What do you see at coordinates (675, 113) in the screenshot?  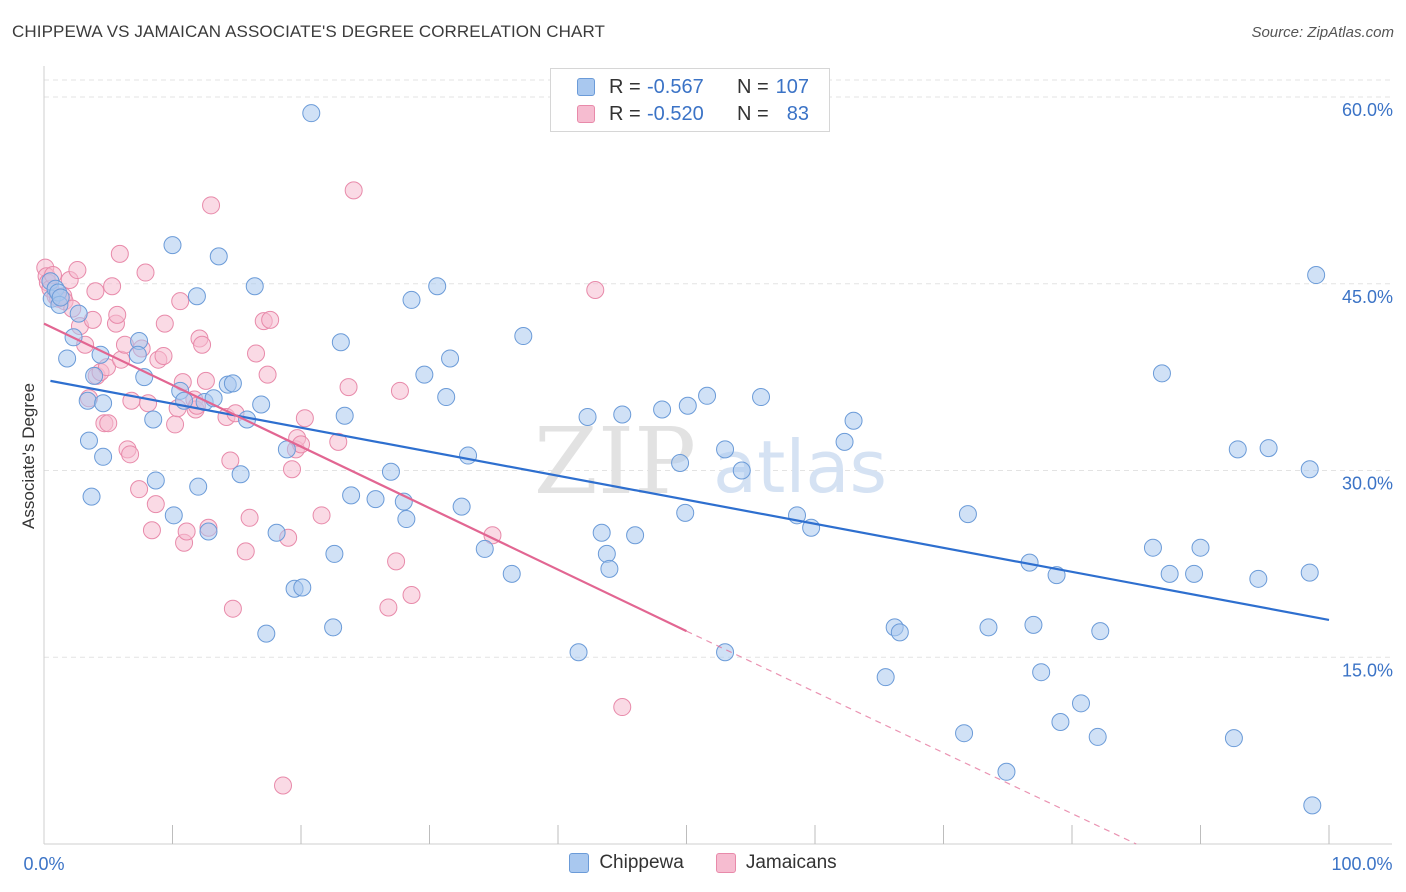 I see `r-value: -0.520` at bounding box center [675, 113].